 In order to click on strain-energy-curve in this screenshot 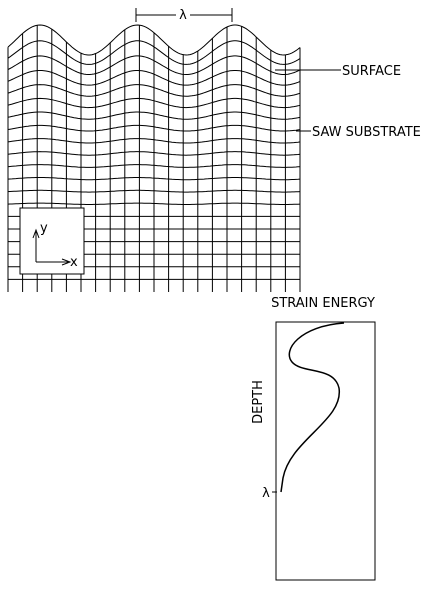, I will do `click(312, 407)`.